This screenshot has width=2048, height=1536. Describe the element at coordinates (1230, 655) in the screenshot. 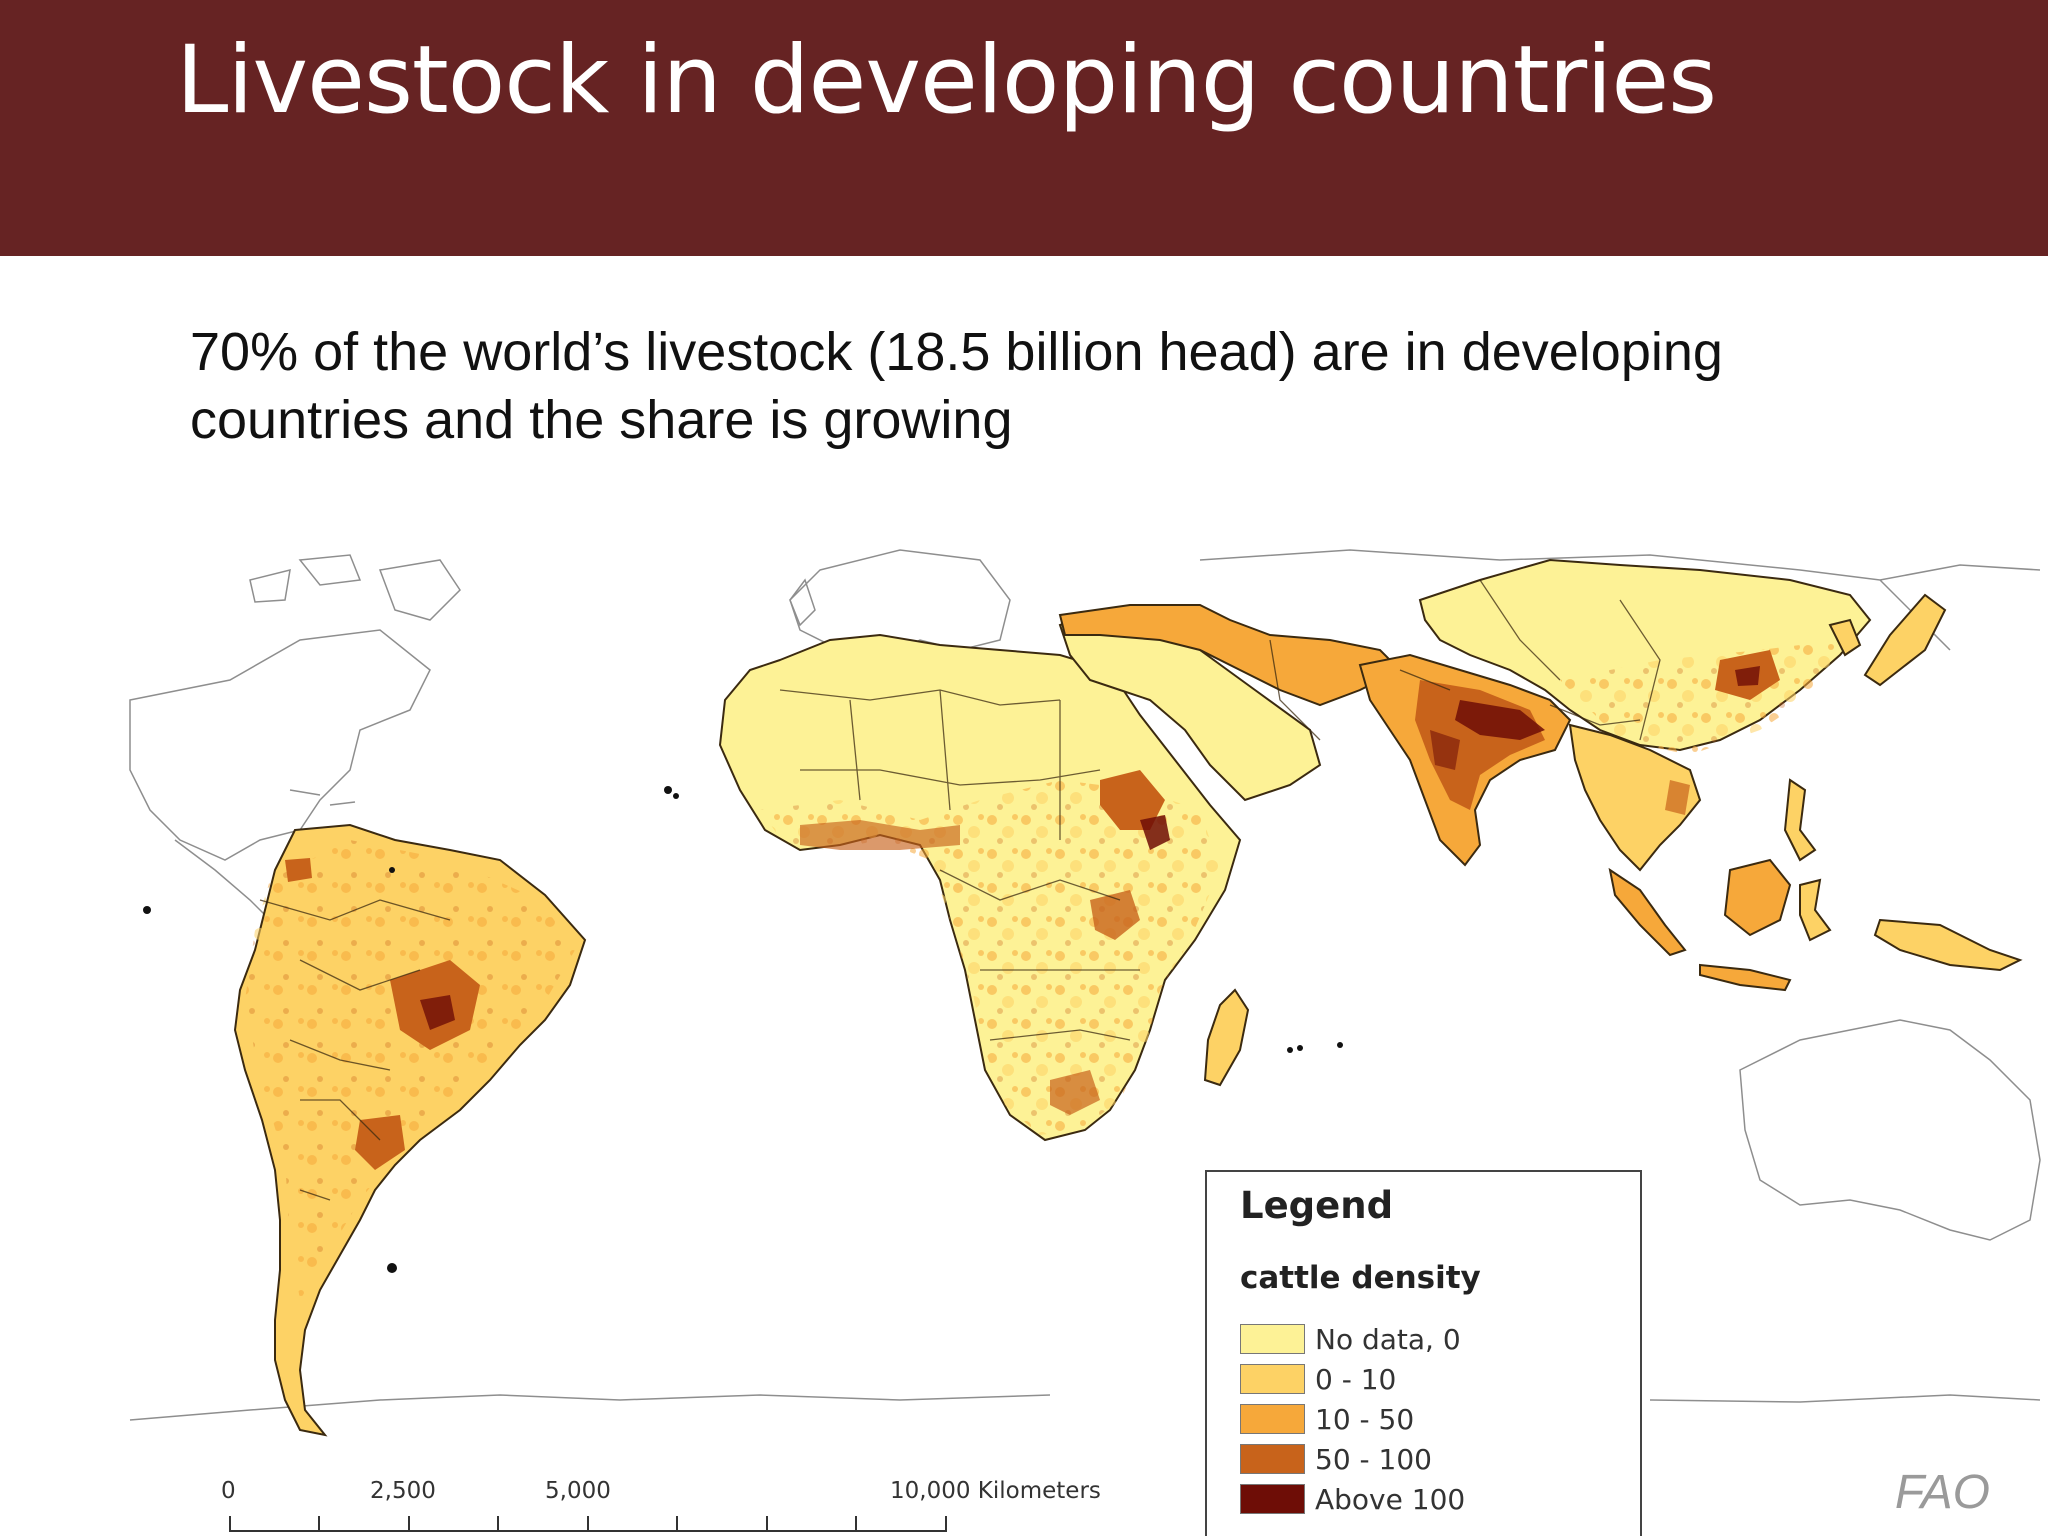

I see `turkey-central-asia-region` at that location.